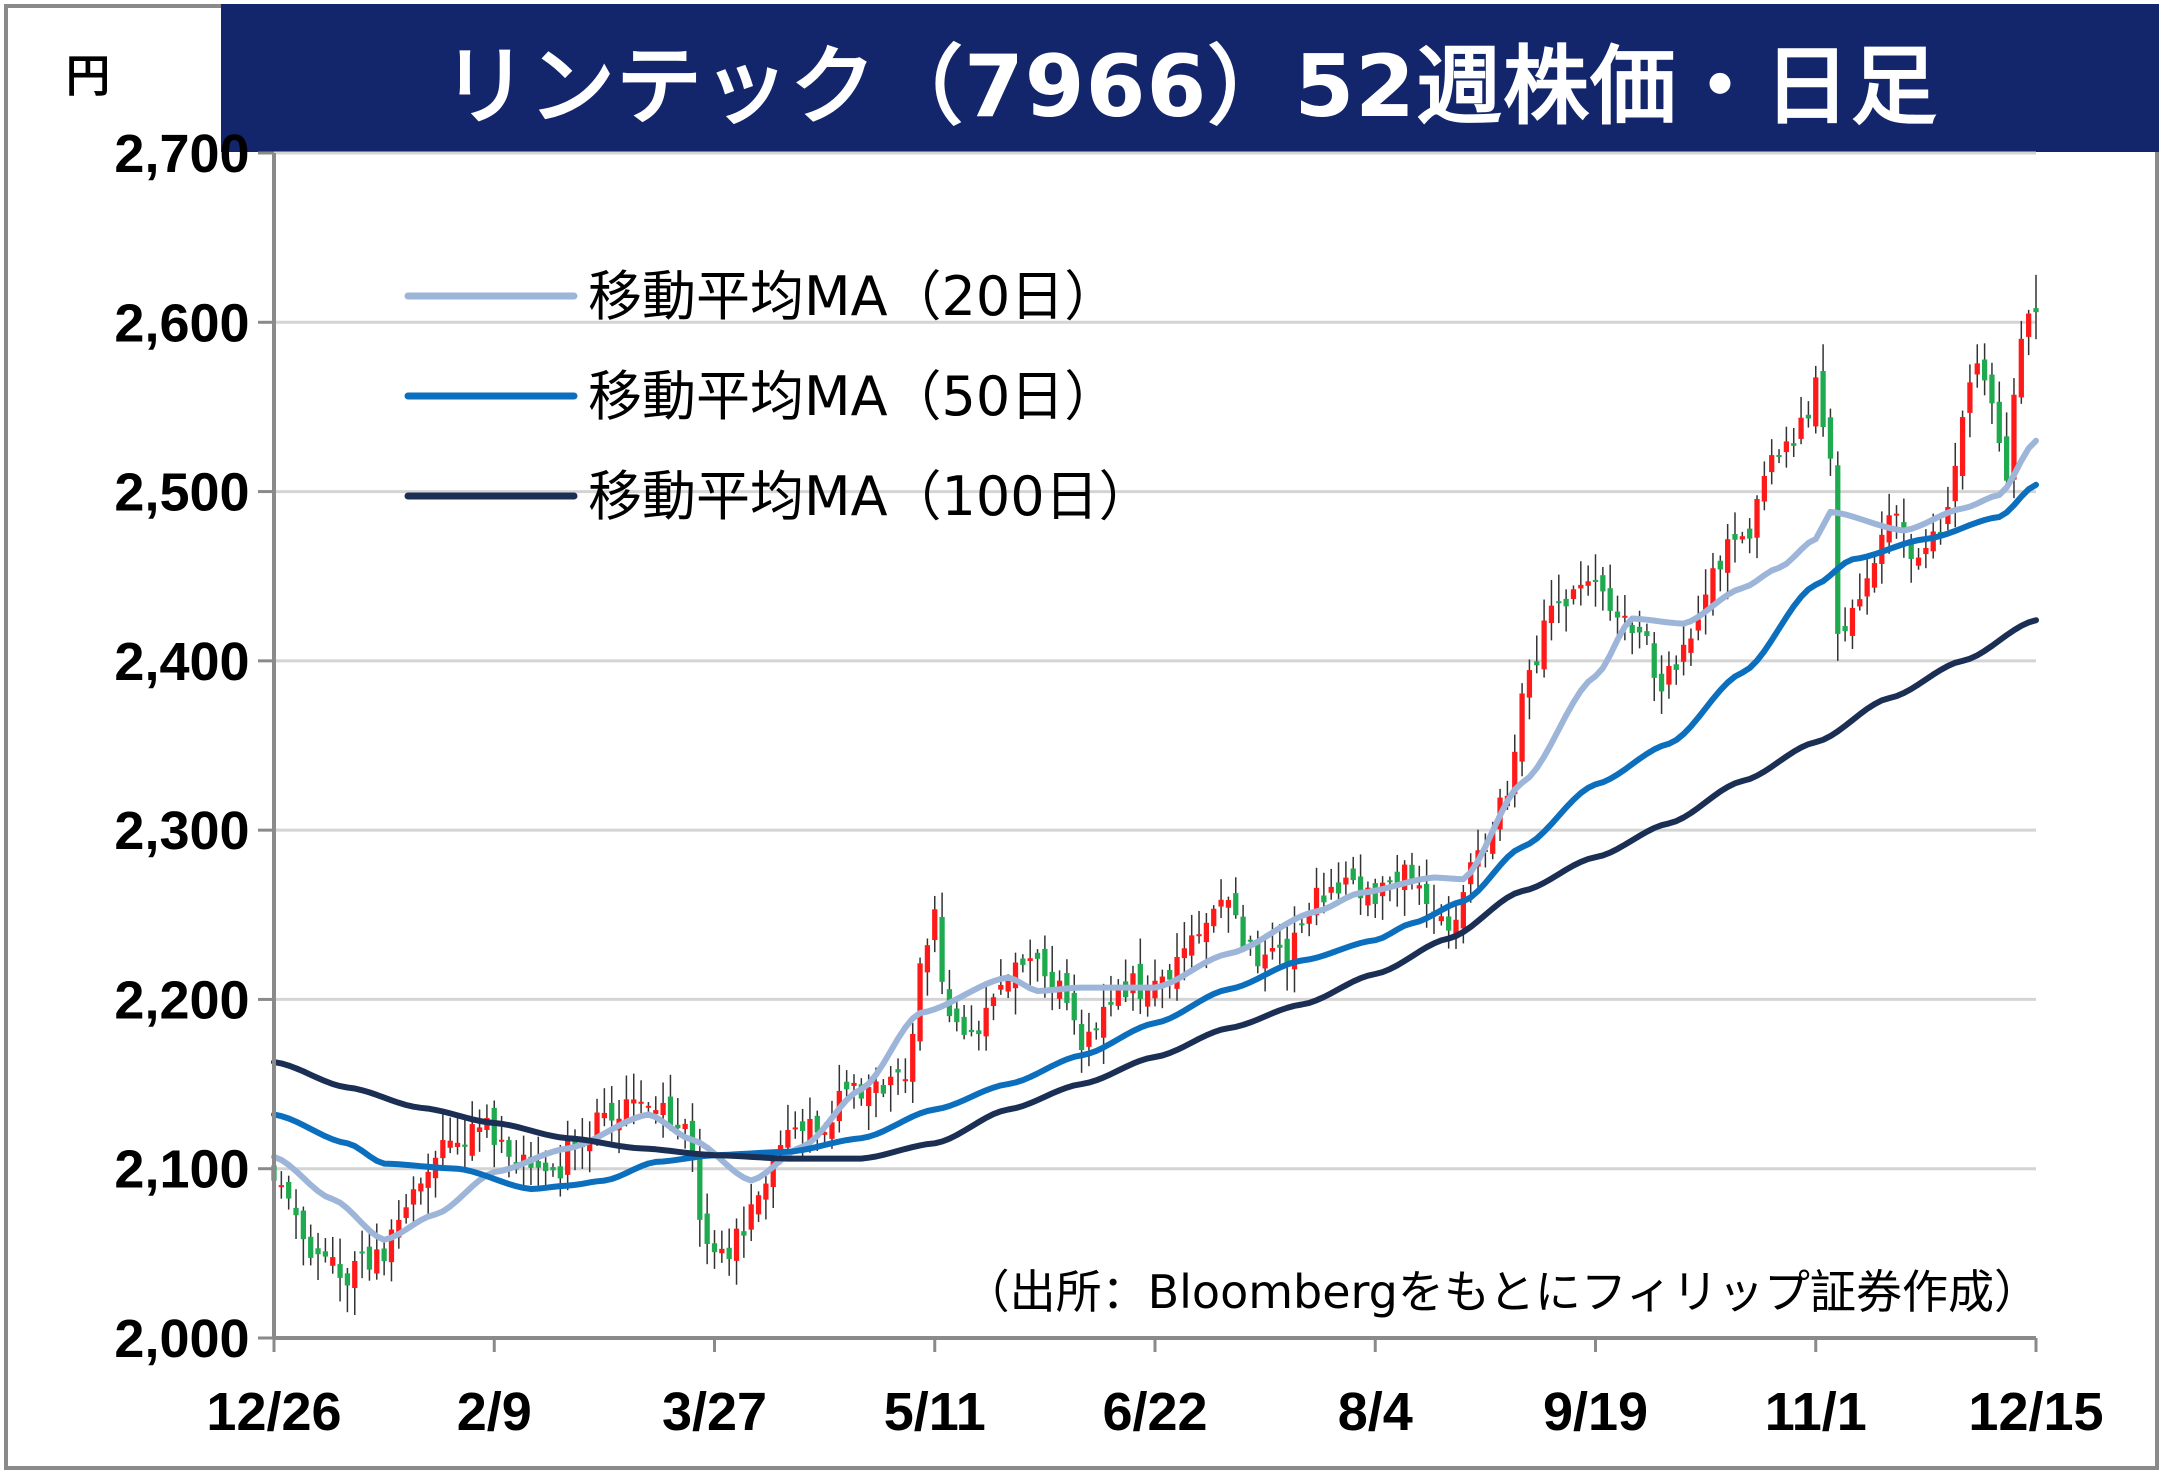 The image size is (2167, 1478). Describe the element at coordinates (181, 746) in the screenshot. I see `y-axis-ticks: 2,000 2,100 2,200 2,300 2,400 2,500 2,600 2,700` at that location.